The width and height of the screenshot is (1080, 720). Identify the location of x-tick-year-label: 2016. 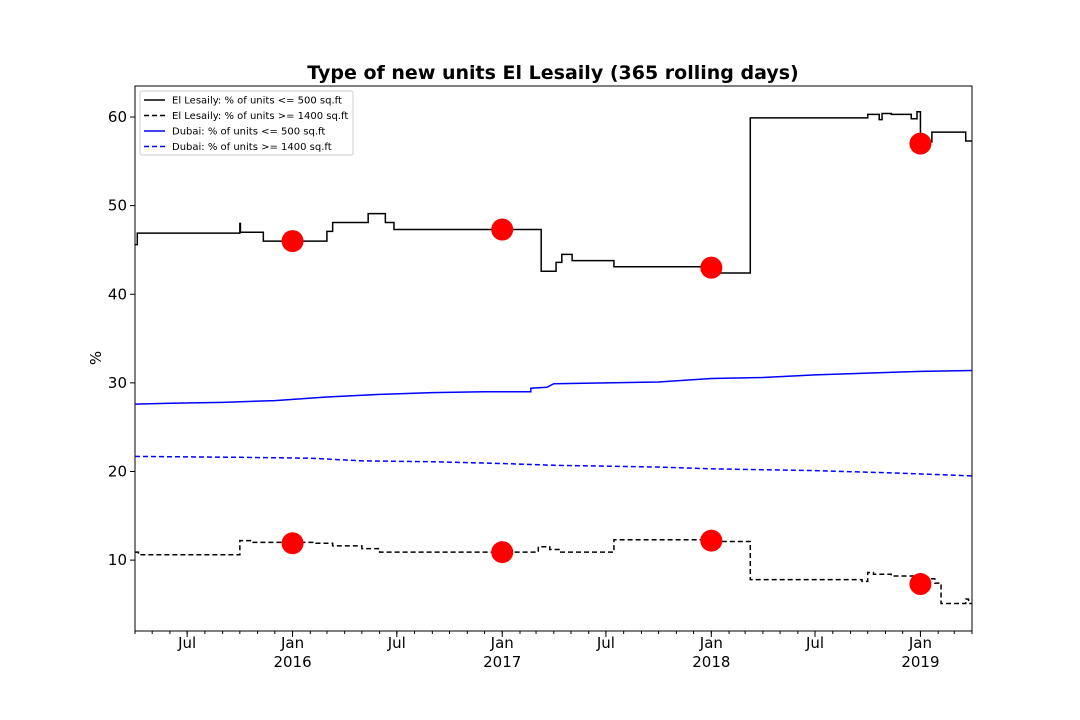
(292, 662).